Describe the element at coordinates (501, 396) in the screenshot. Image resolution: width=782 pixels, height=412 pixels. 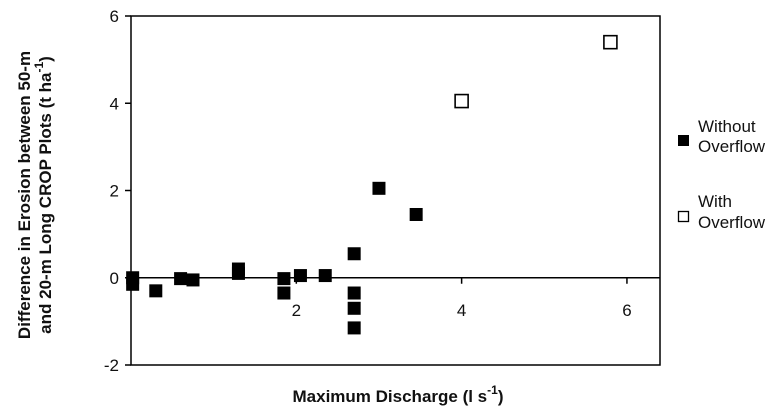
I see `x-axis-title-end: )` at that location.